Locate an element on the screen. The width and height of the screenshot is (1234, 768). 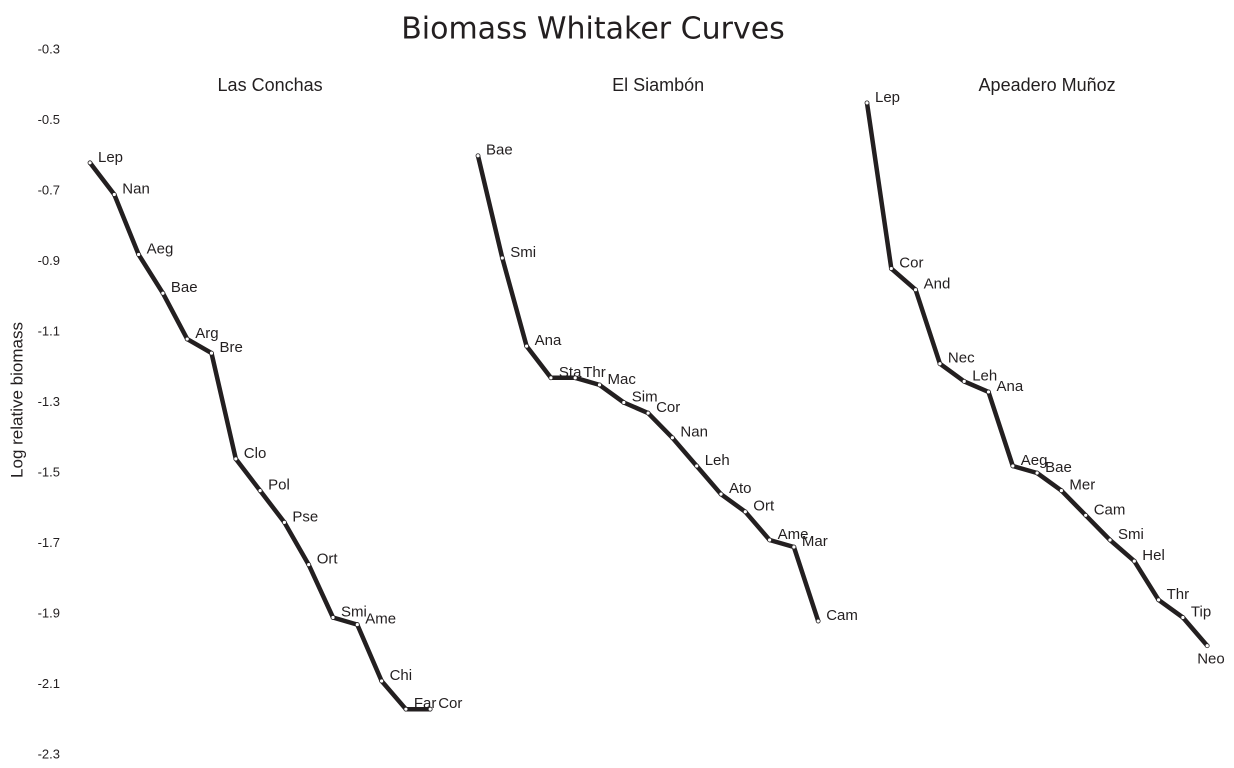
point-label: And is located at coordinates (937, 284).